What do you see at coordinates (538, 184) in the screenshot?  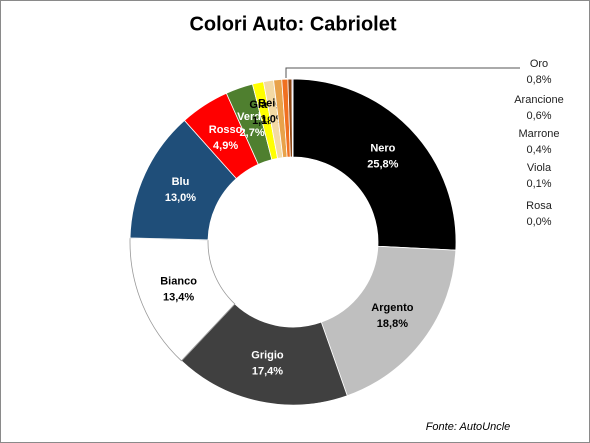 I see `outside-value-label: 0,1%` at bounding box center [538, 184].